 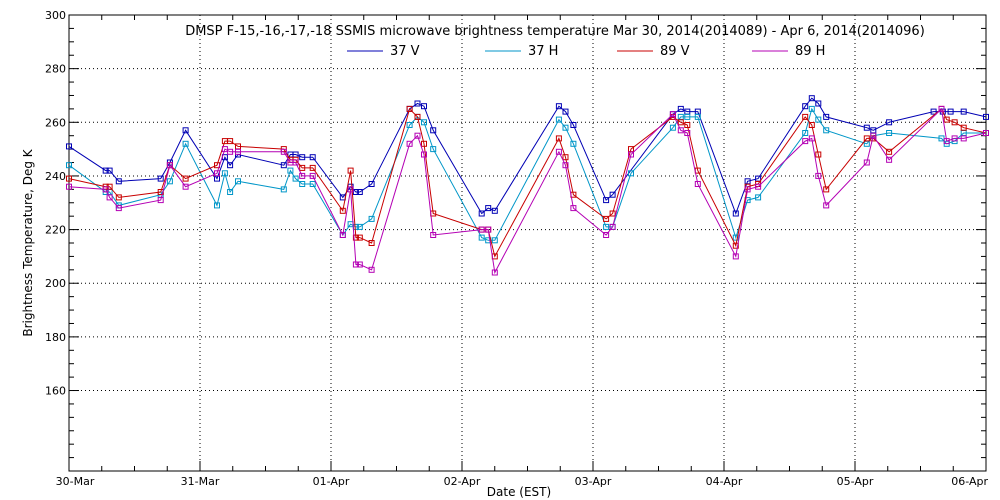 What do you see at coordinates (200, 481) in the screenshot?
I see `x-tick-label: 31-Mar` at bounding box center [200, 481].